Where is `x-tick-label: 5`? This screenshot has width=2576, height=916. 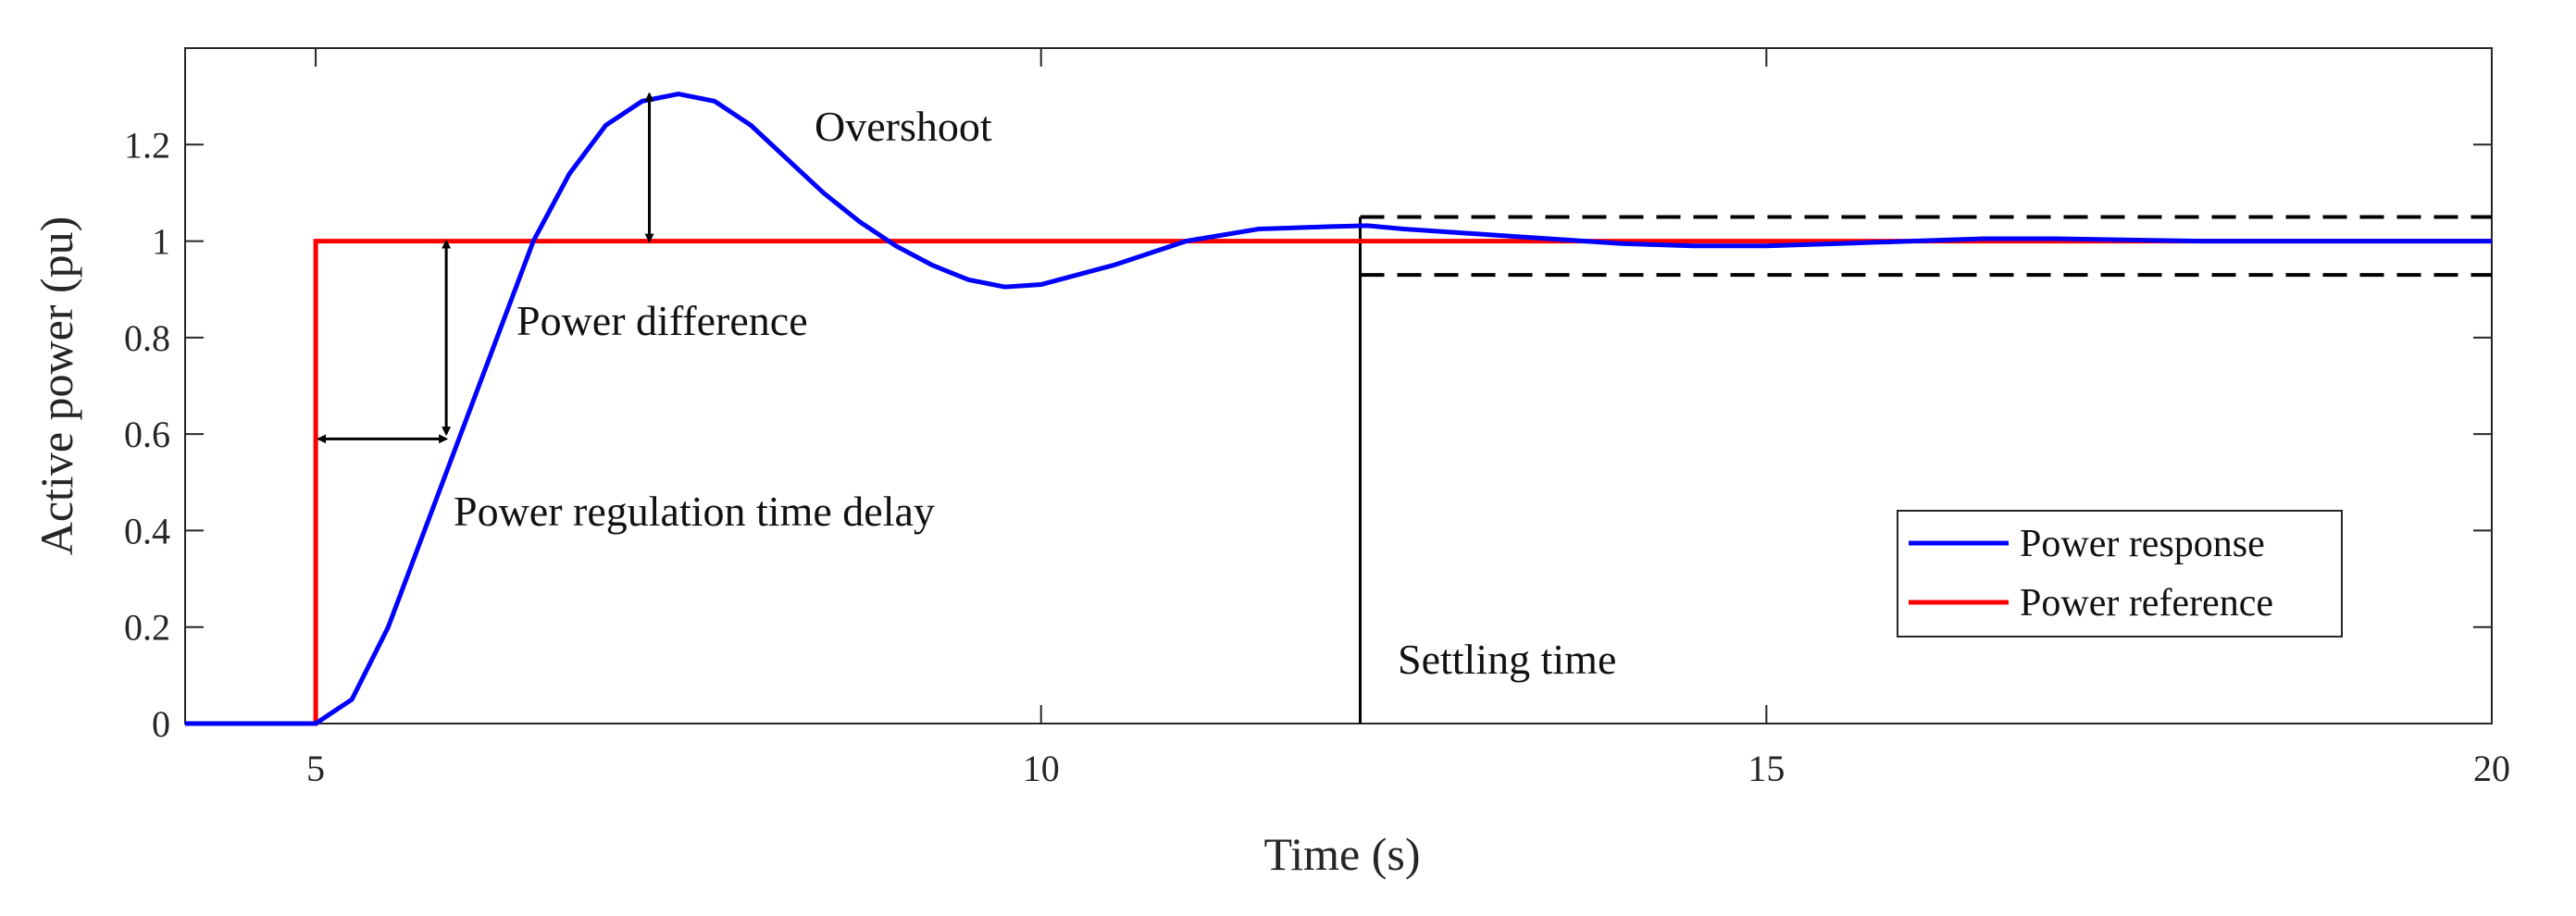 x-tick-label: 5 is located at coordinates (315, 768).